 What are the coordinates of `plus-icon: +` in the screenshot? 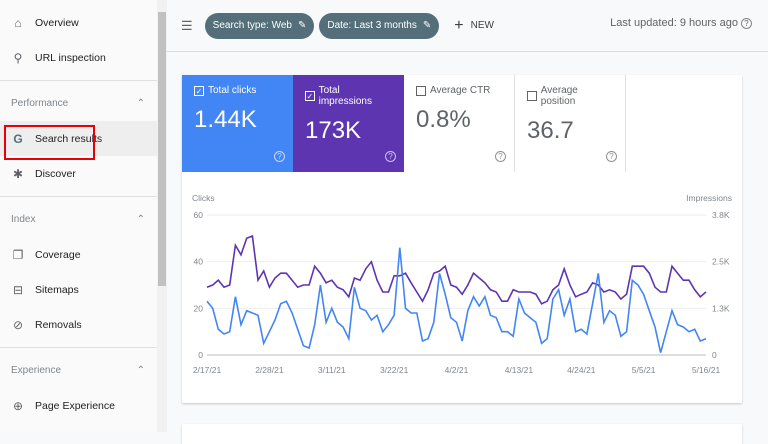 It's located at (459, 25).